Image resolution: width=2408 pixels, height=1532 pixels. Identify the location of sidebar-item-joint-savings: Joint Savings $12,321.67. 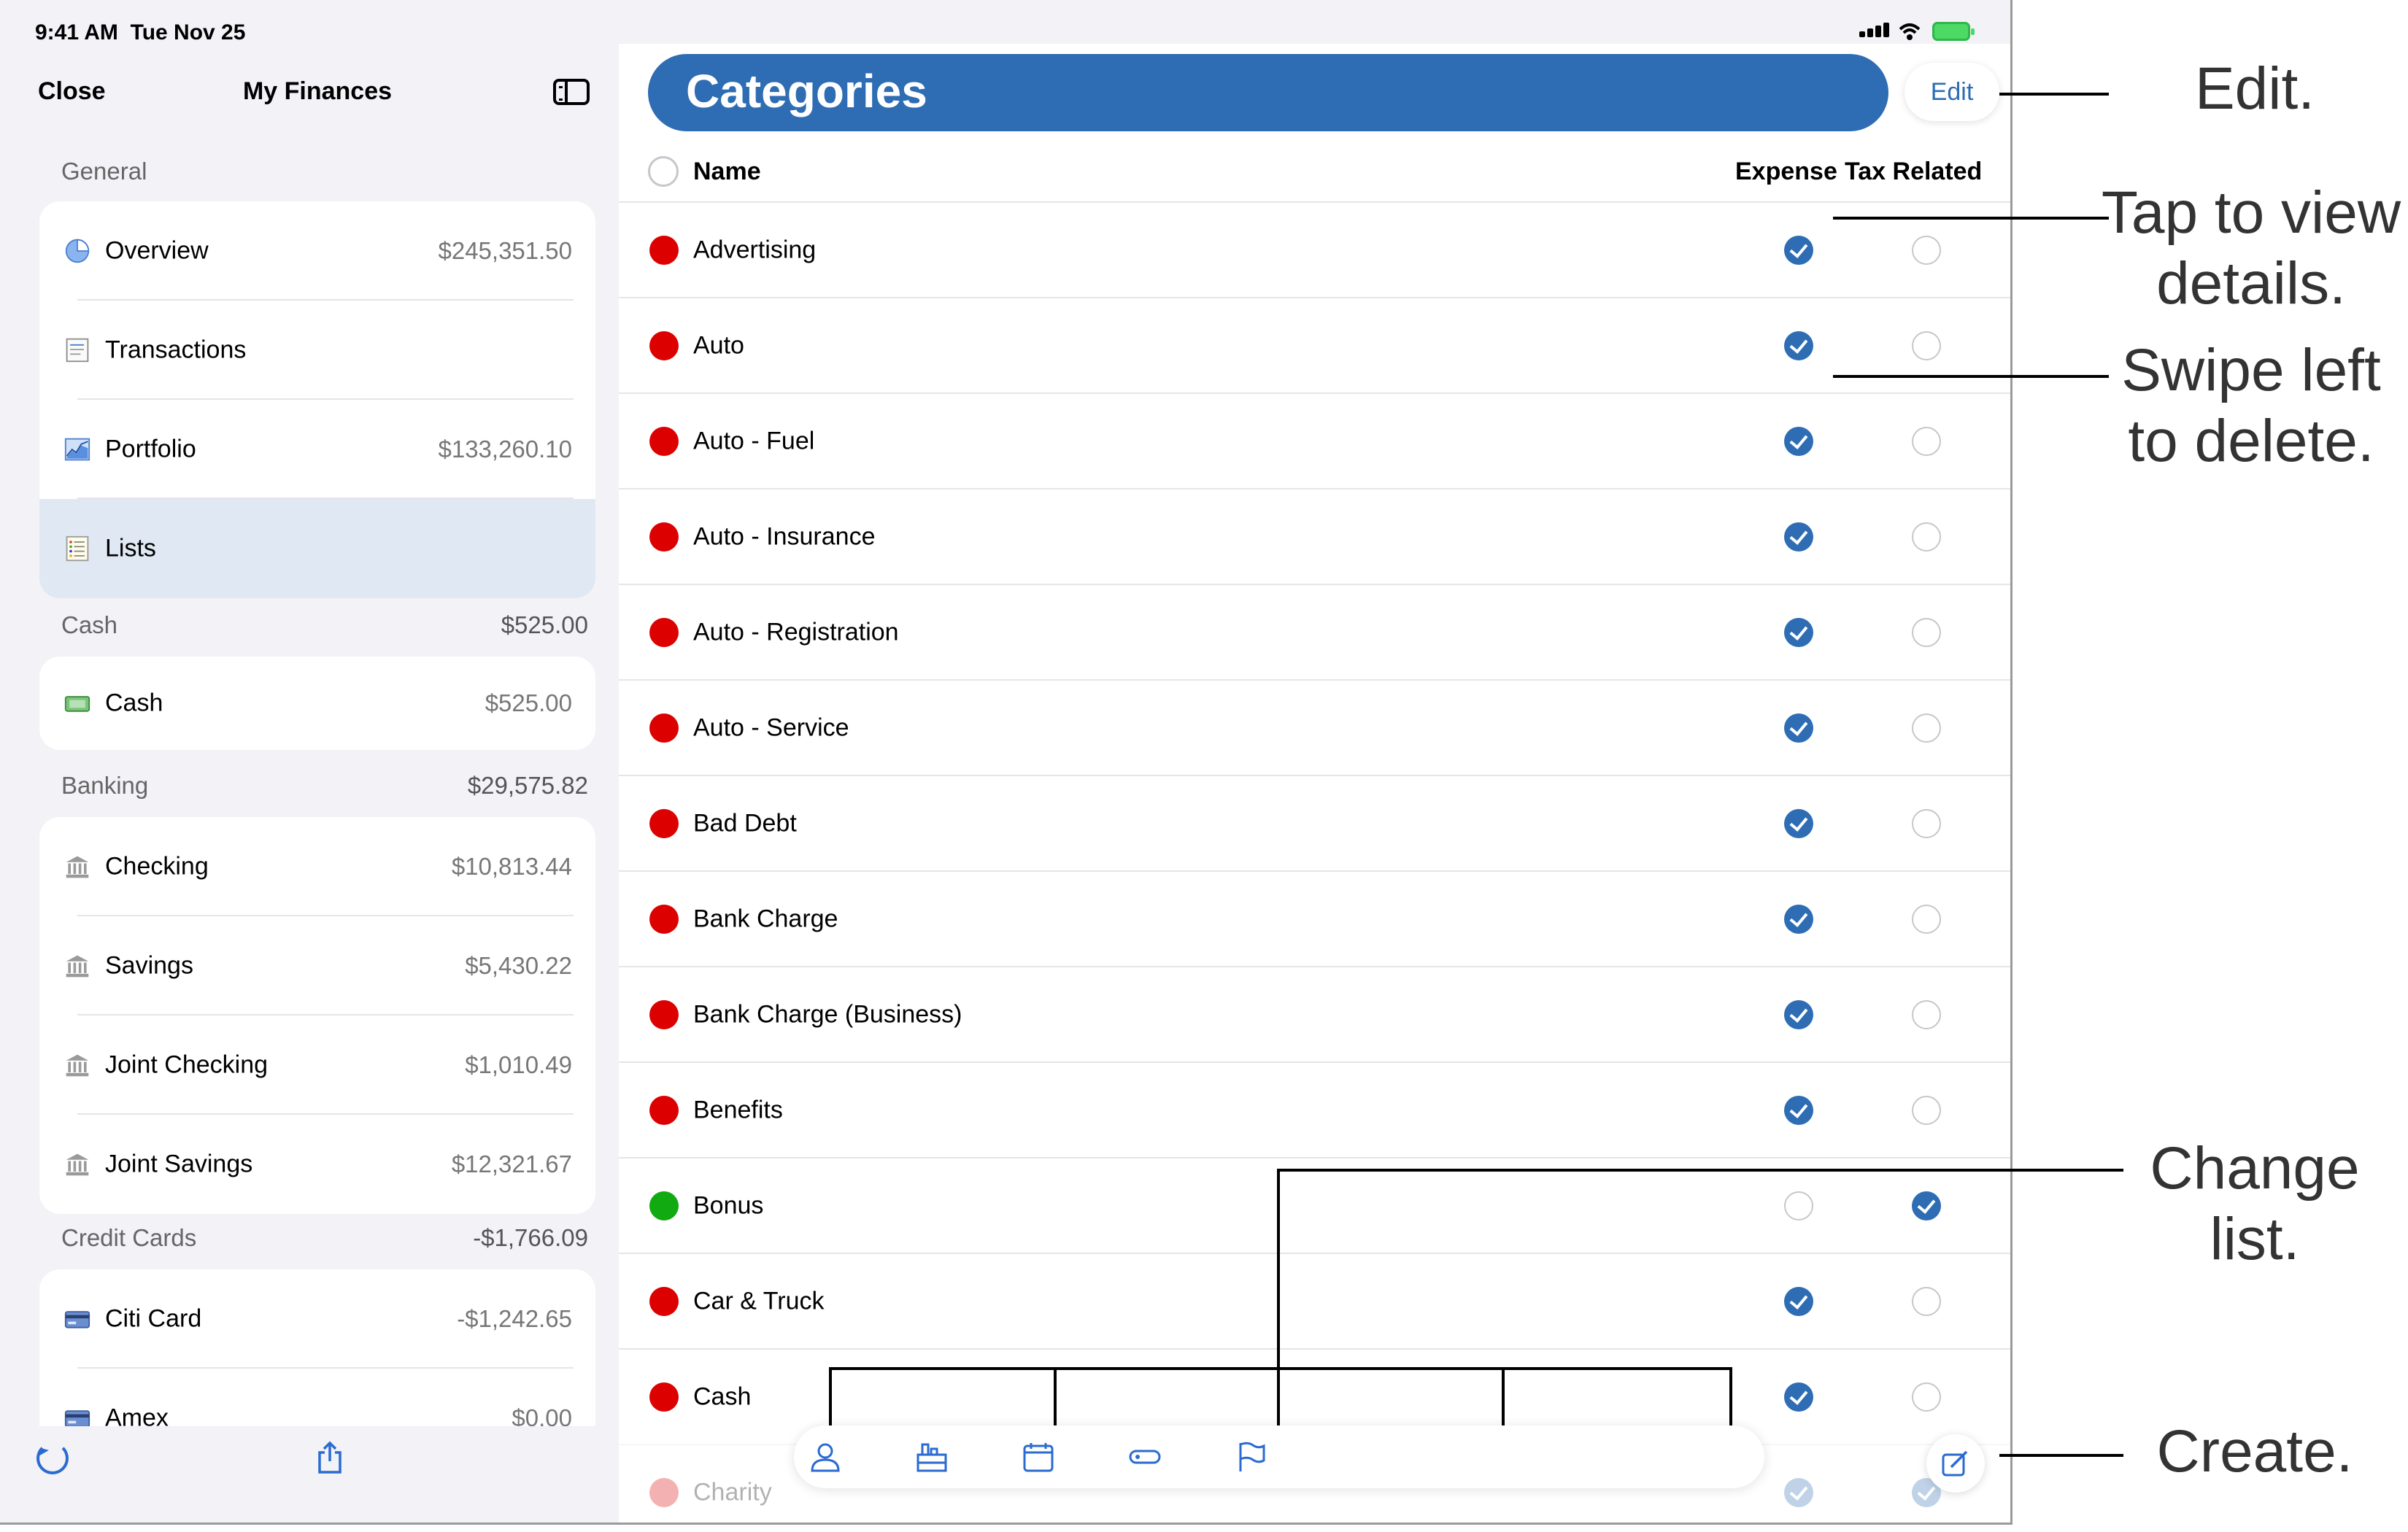
(317, 1165).